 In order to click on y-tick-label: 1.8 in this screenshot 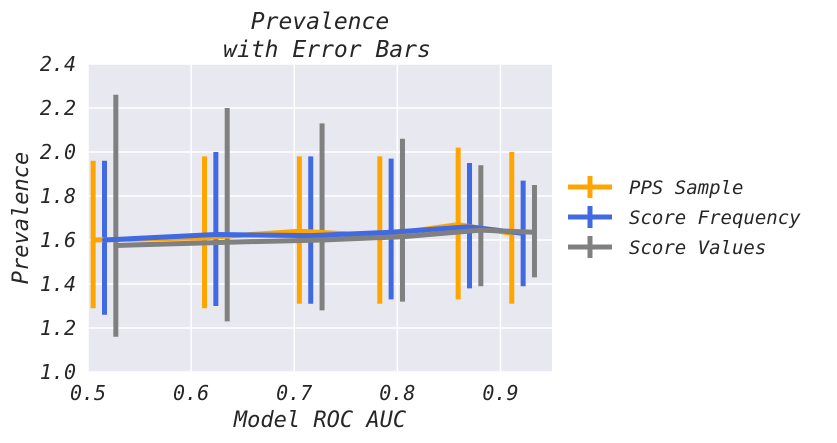, I will do `click(58, 196)`.